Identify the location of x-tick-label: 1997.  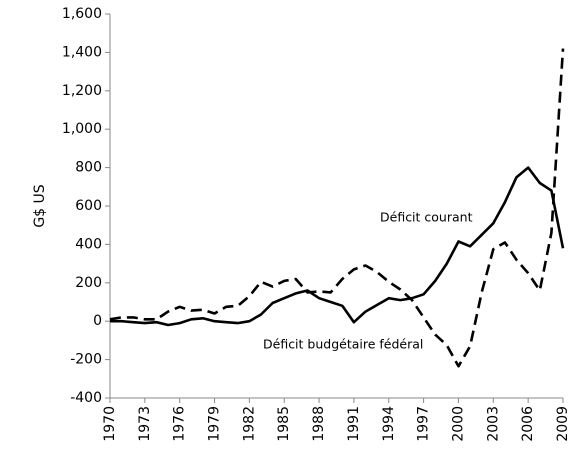
(424, 424).